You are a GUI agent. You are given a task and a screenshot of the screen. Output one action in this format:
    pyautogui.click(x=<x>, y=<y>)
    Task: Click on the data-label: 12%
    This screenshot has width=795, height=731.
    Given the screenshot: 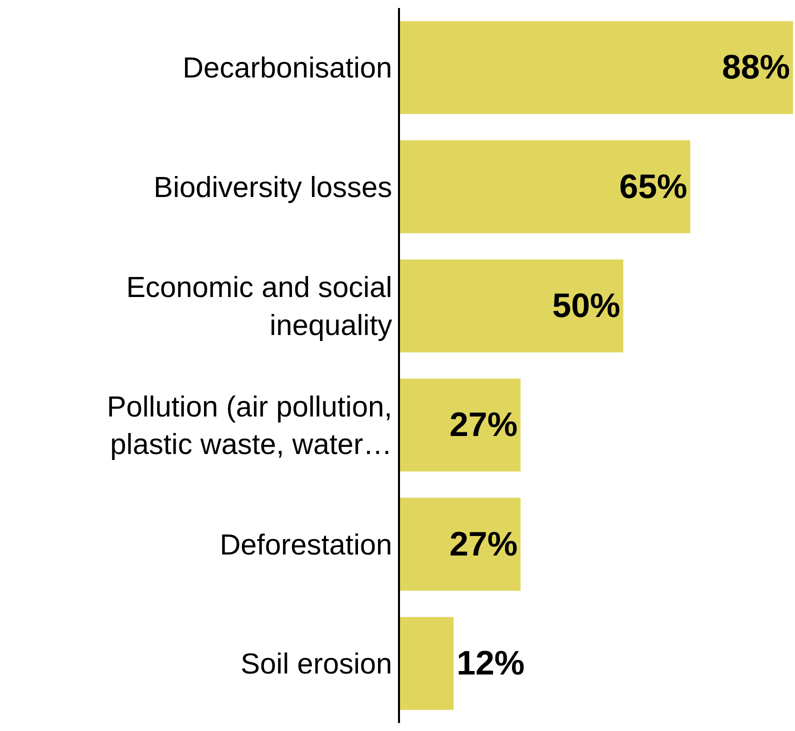 What is the action you would take?
    pyautogui.click(x=490, y=663)
    